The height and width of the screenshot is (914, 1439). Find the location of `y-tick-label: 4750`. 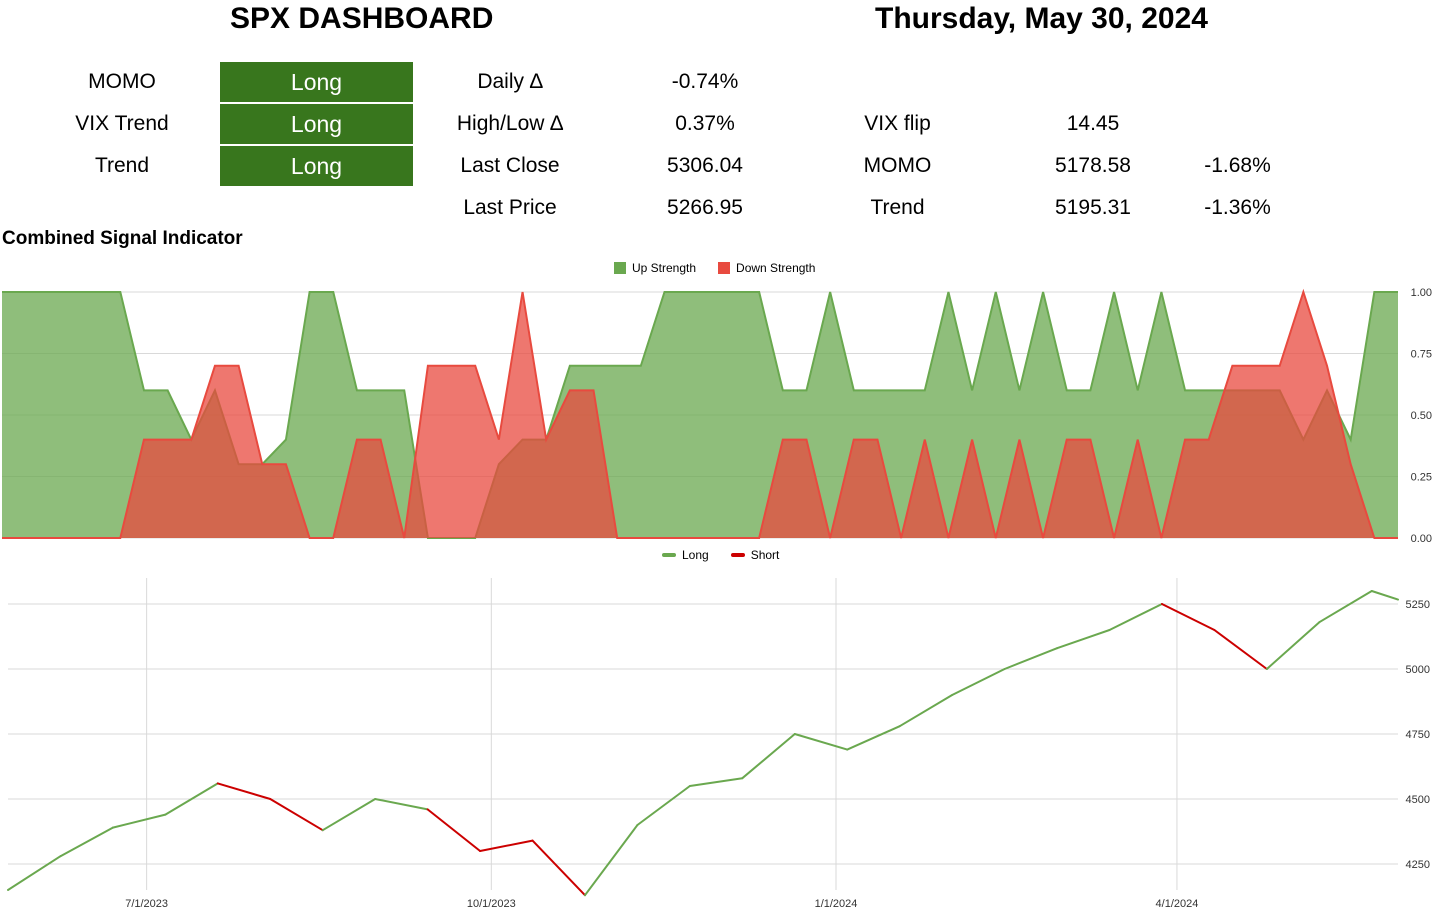

y-tick-label: 4750 is located at coordinates (1418, 735).